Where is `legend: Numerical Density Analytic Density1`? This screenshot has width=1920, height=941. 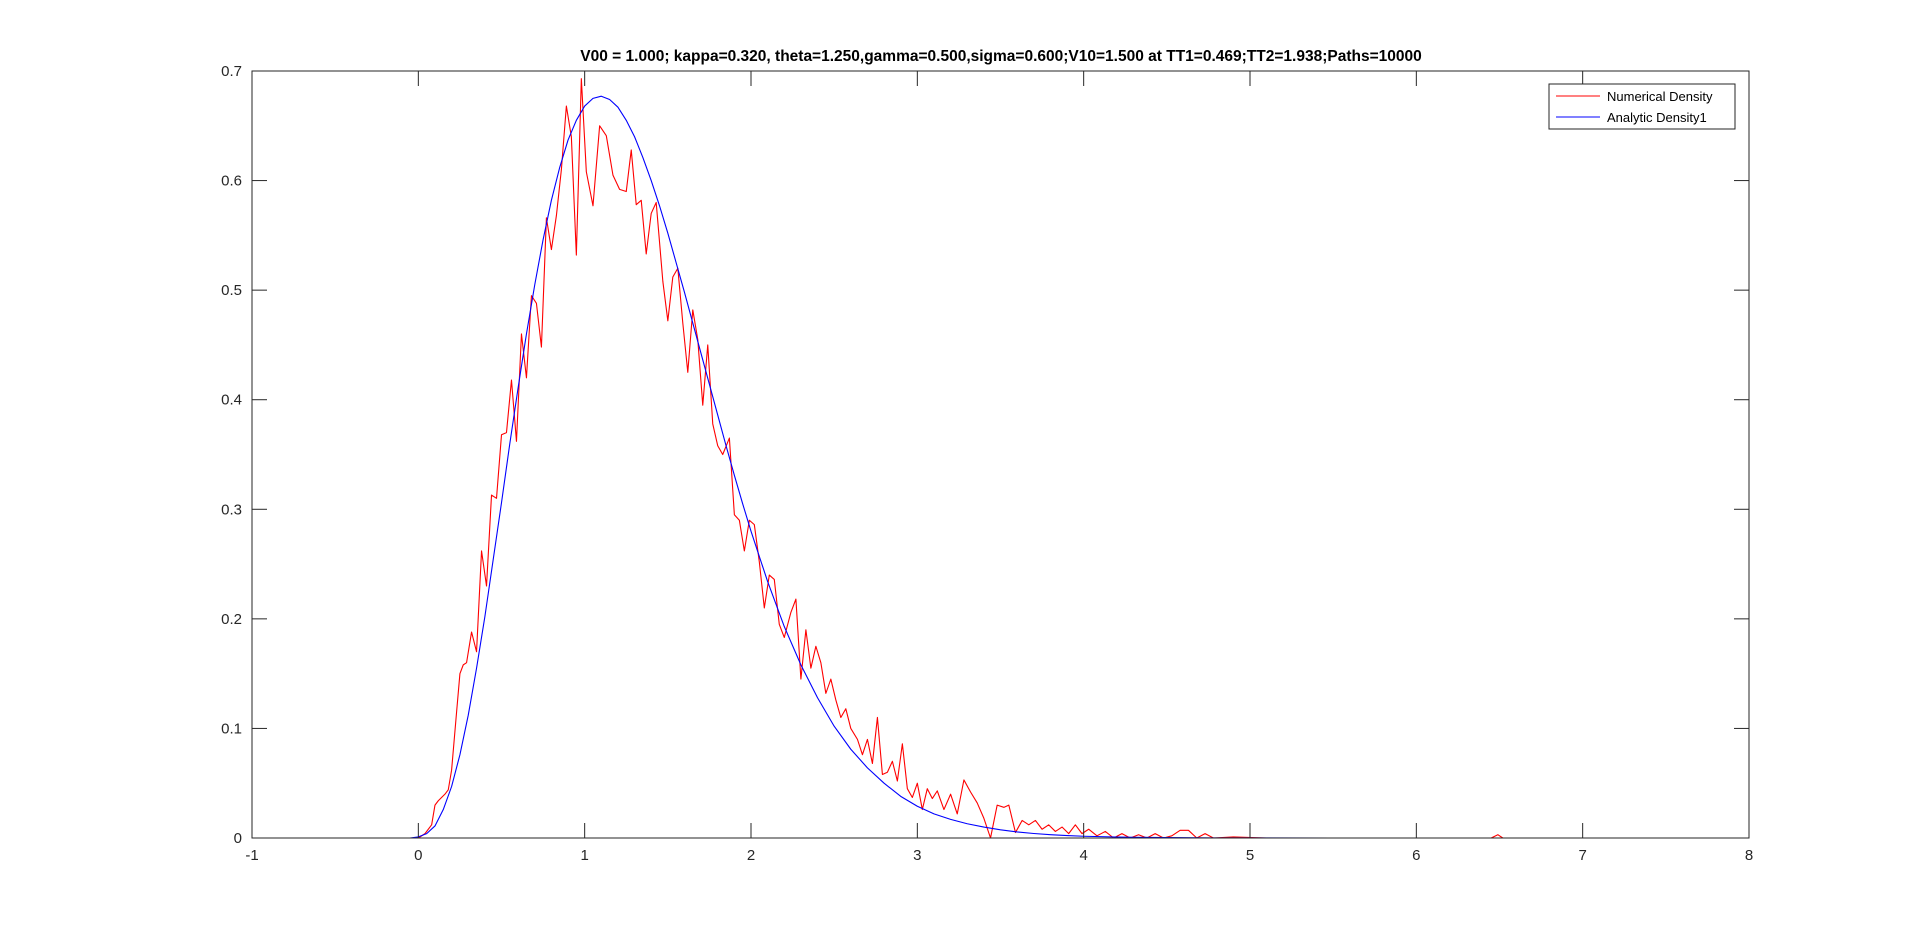 legend: Numerical Density Analytic Density1 is located at coordinates (1642, 106).